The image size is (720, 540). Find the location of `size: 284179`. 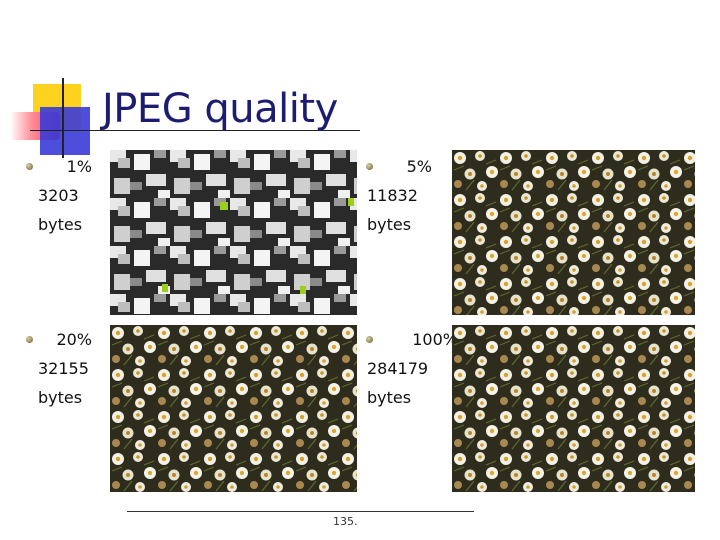

size: 284179 is located at coordinates (398, 368).